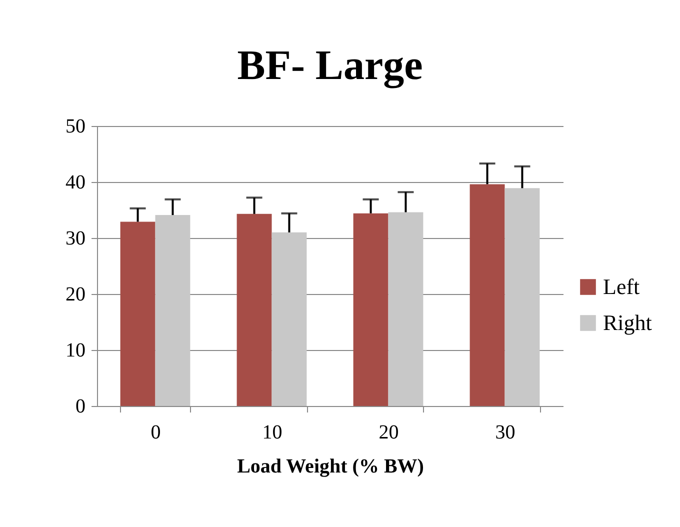 Image resolution: width=680 pixels, height=527 pixels. I want to click on y-tick-label: 30, so click(76, 239).